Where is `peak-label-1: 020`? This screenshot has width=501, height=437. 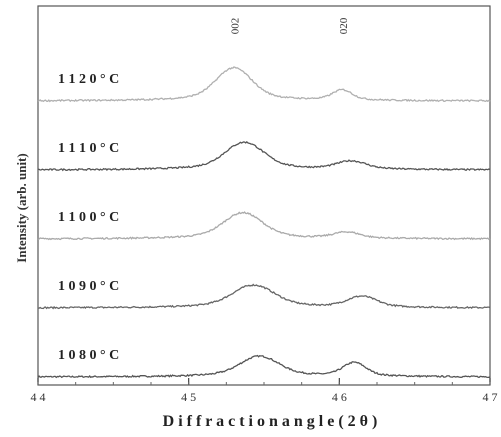 peak-label-1: 020 is located at coordinates (344, 25).